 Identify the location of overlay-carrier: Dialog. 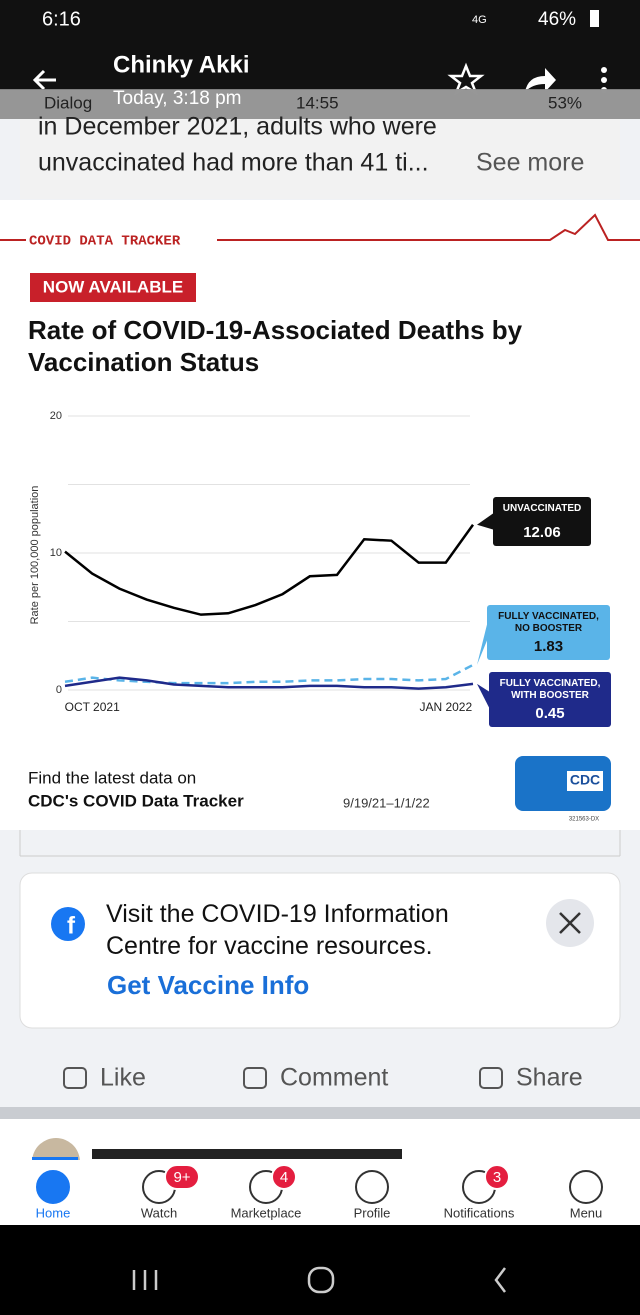
(68, 102).